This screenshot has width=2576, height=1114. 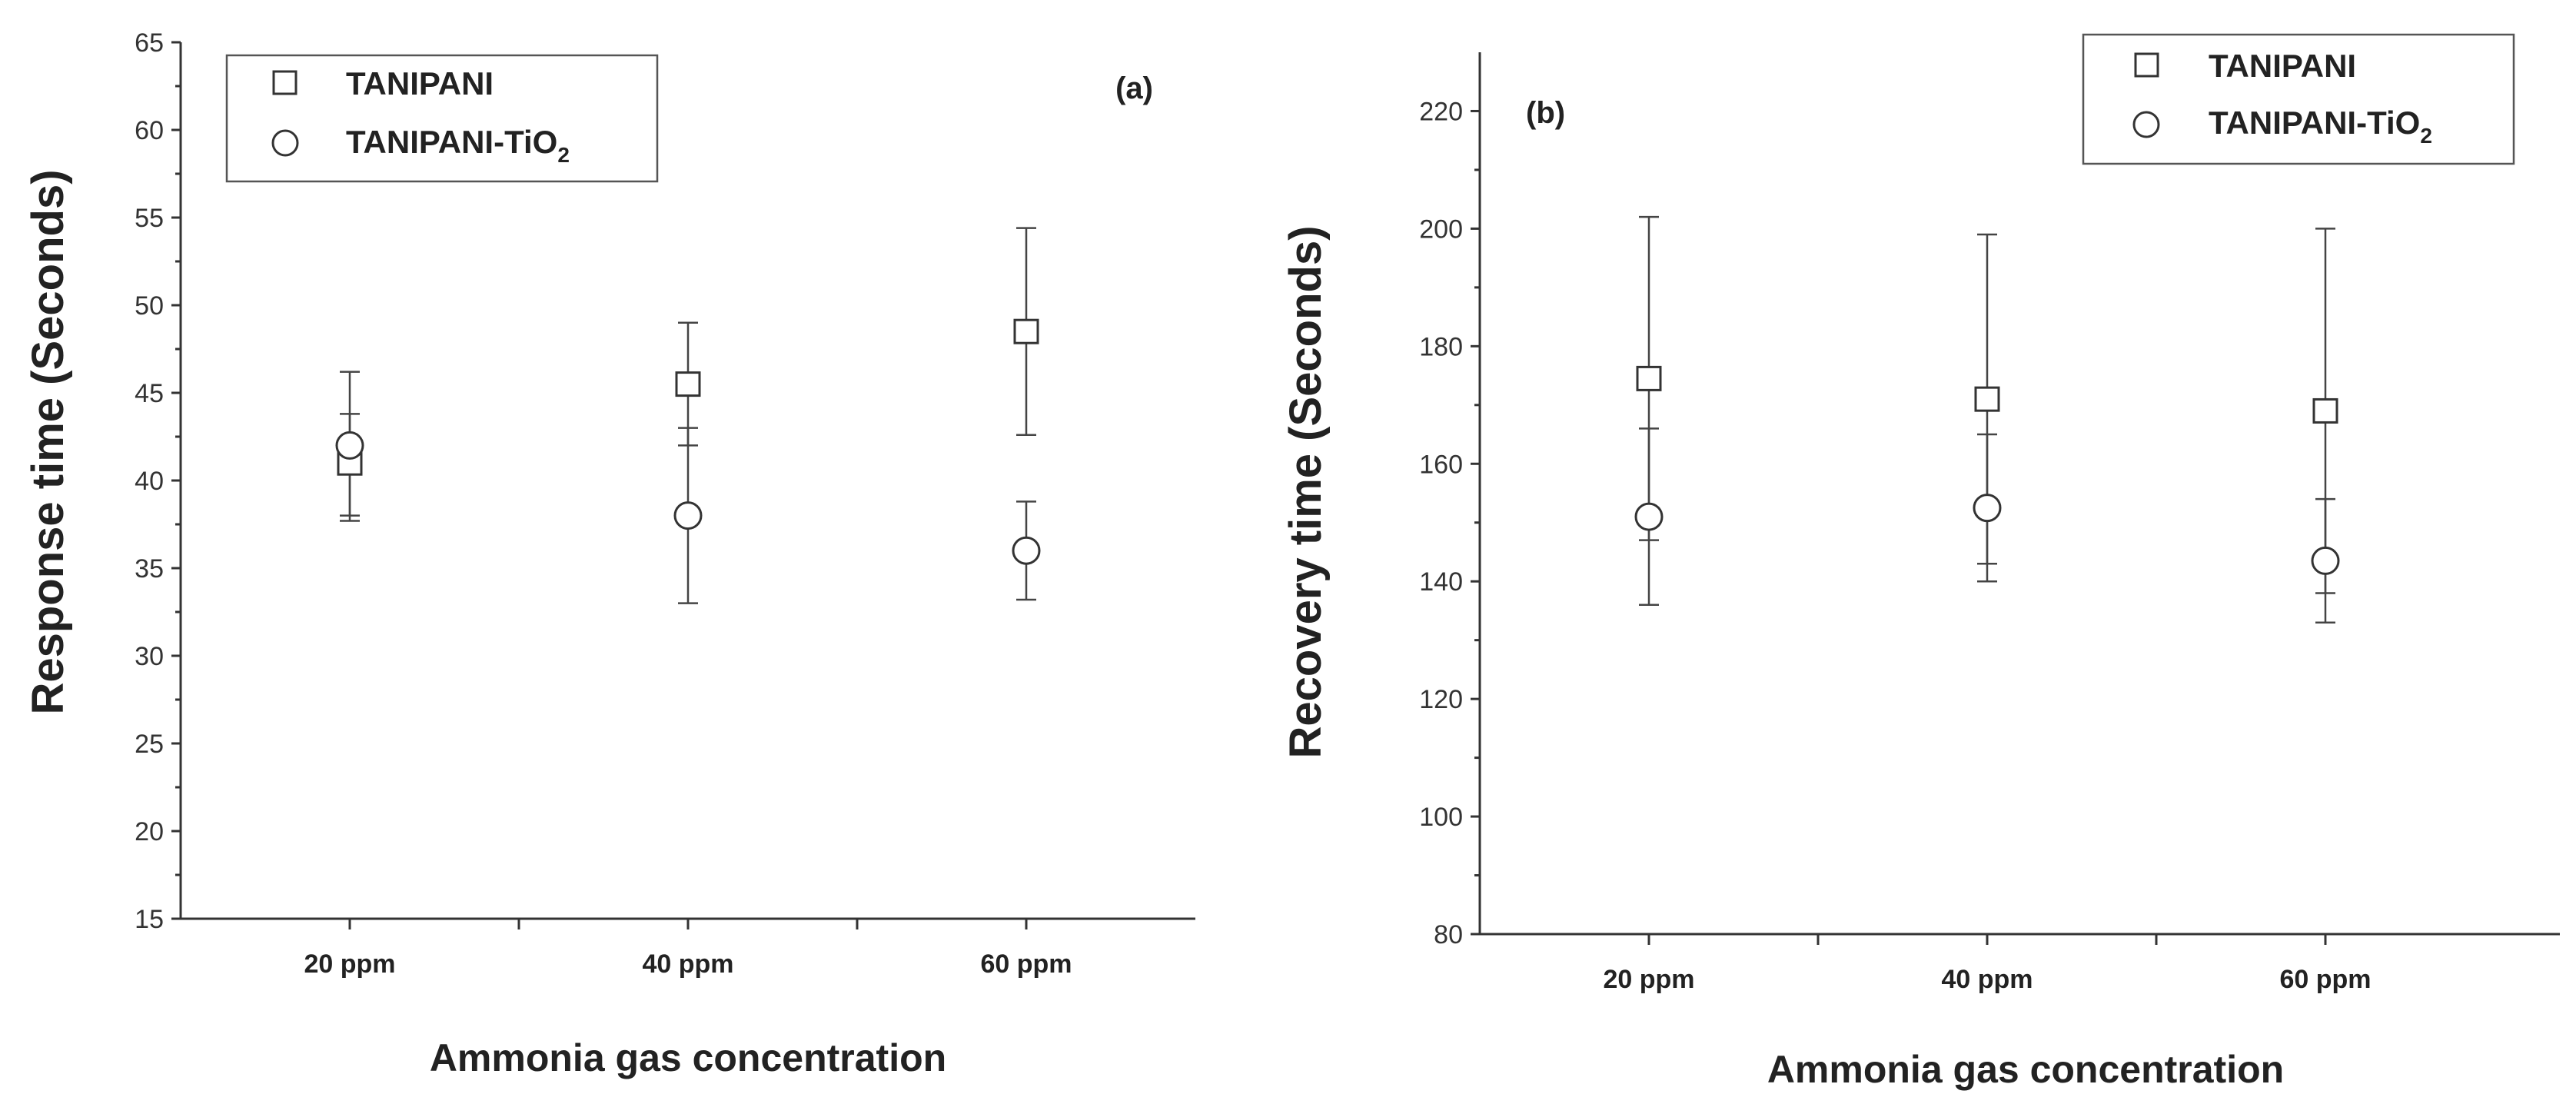 I want to click on chart-a-legend-circle-marker, so click(x=285, y=143).